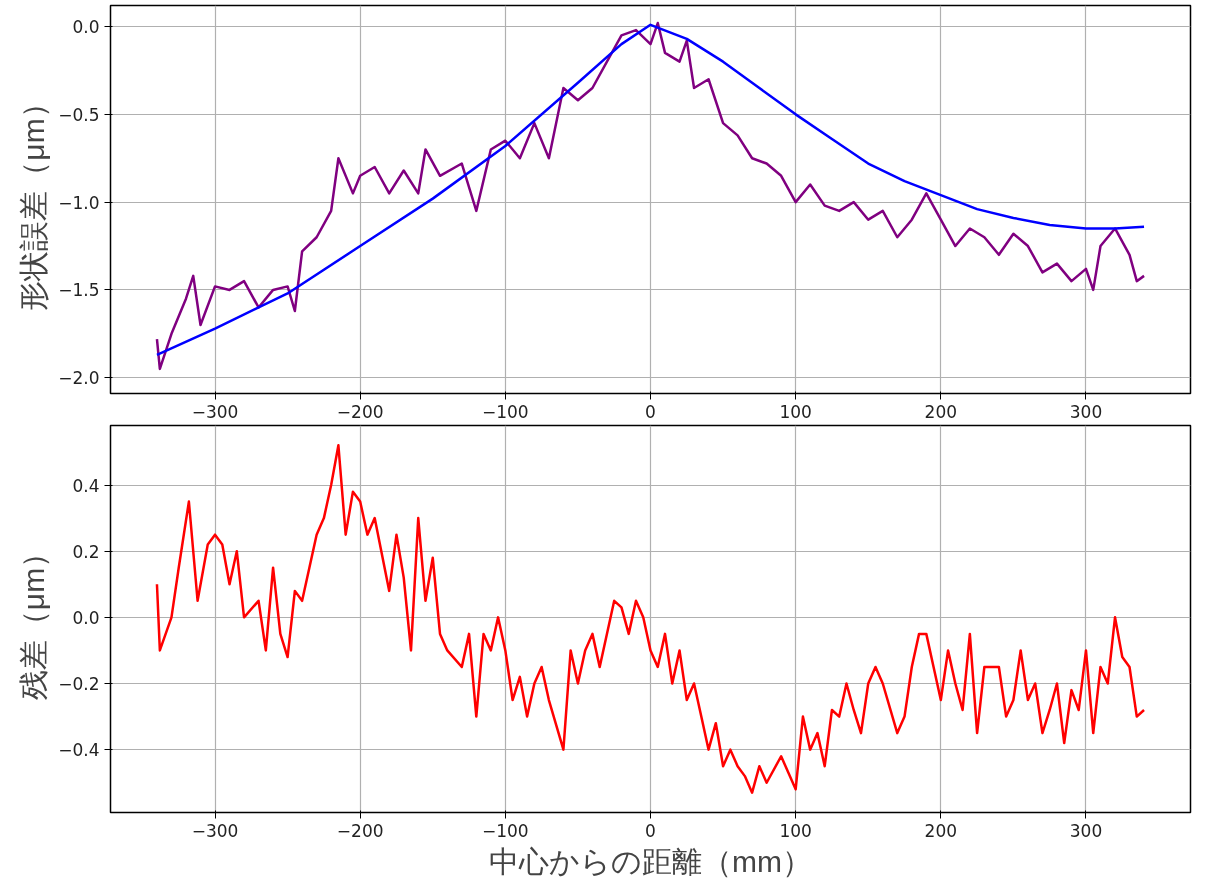 The height and width of the screenshot is (894, 1229). I want to click on y-tick-label: −0.5, so click(79, 114).